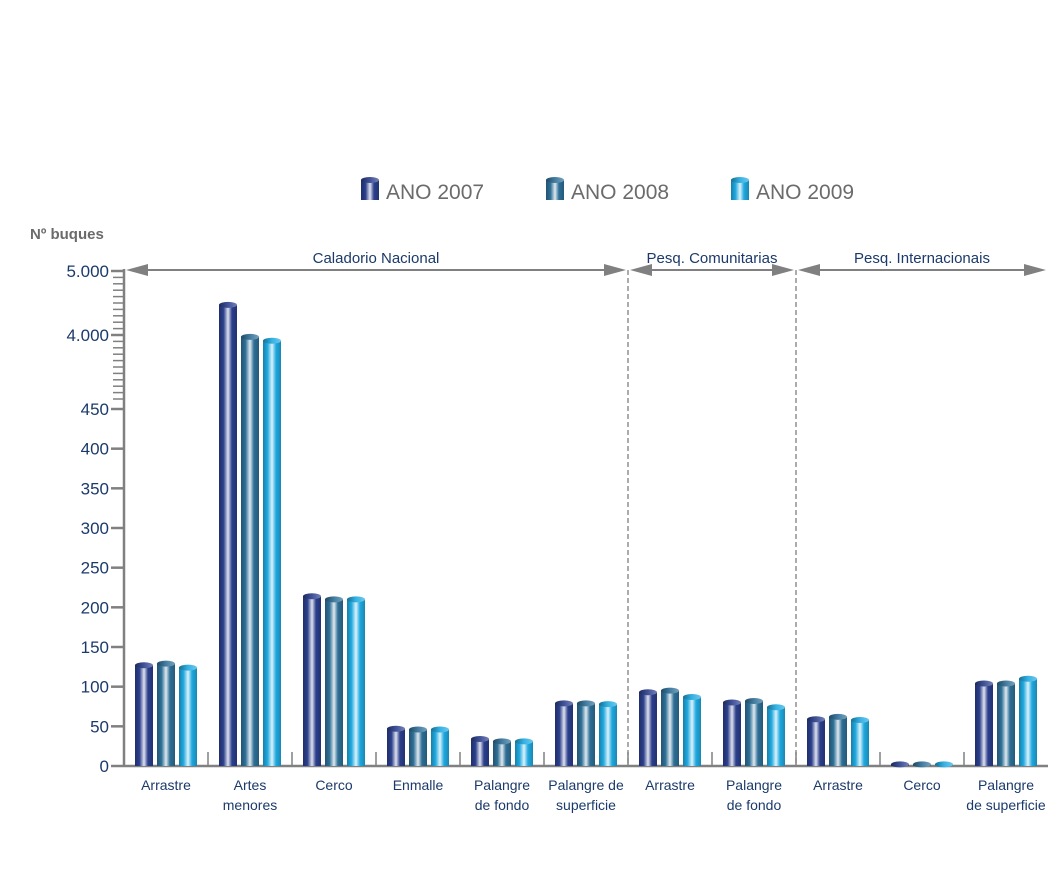 Image resolution: width=1063 pixels, height=886 pixels. What do you see at coordinates (555, 180) in the screenshot?
I see `legend-swatch-cap` at bounding box center [555, 180].